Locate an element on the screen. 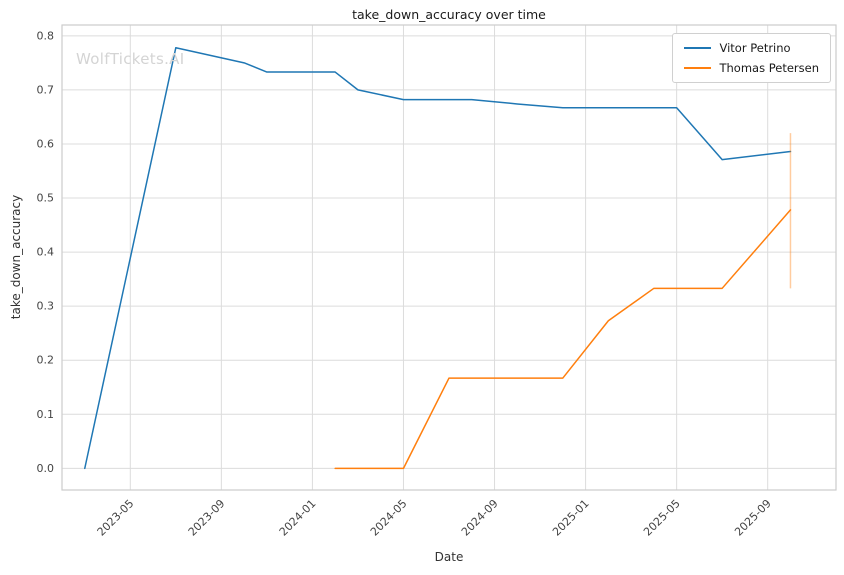 This screenshot has width=844, height=575. y-tick-label: 0.1 is located at coordinates (46, 414).